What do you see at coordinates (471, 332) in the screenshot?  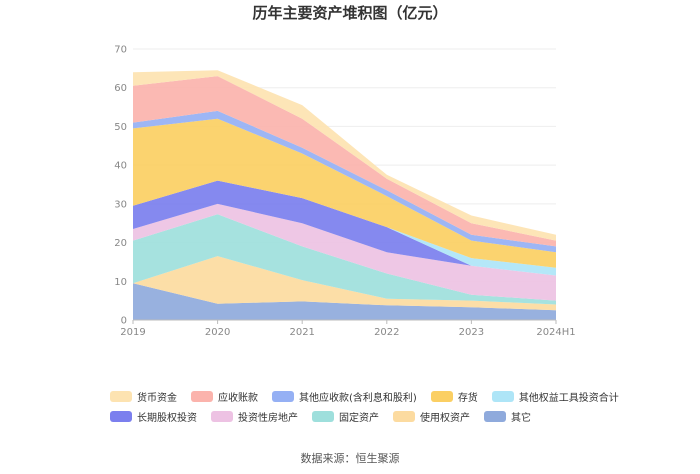 I see `x-tick-label: 2023` at bounding box center [471, 332].